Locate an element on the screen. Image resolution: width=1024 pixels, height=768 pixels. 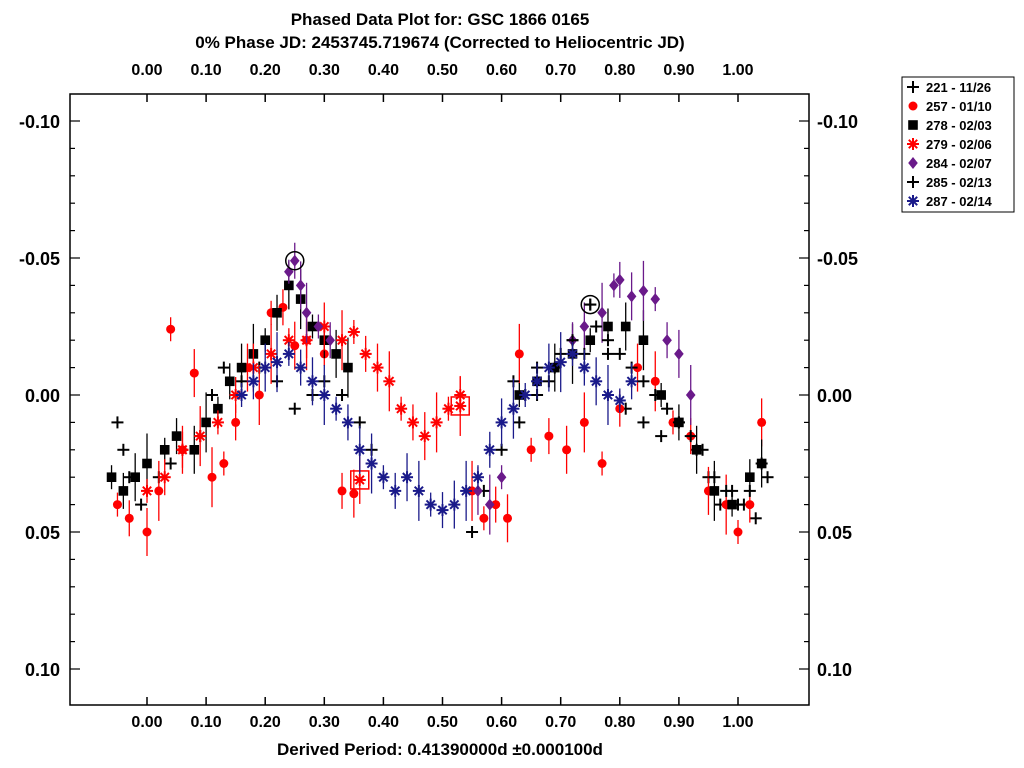
x-tick-label-top: 0.70 is located at coordinates (560, 70).